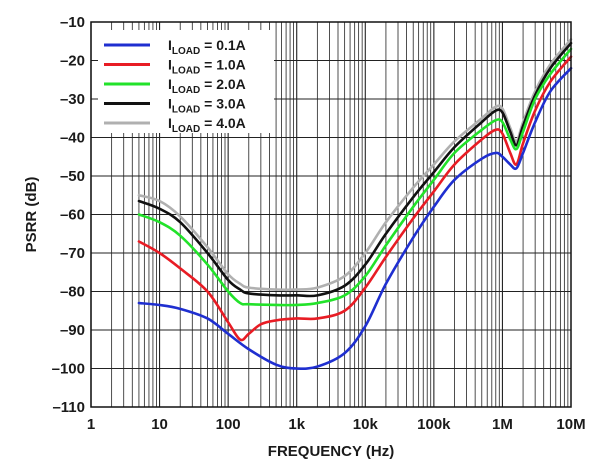 The height and width of the screenshot is (467, 600). What do you see at coordinates (570, 424) in the screenshot?
I see `x-tick-label: 10M` at bounding box center [570, 424].